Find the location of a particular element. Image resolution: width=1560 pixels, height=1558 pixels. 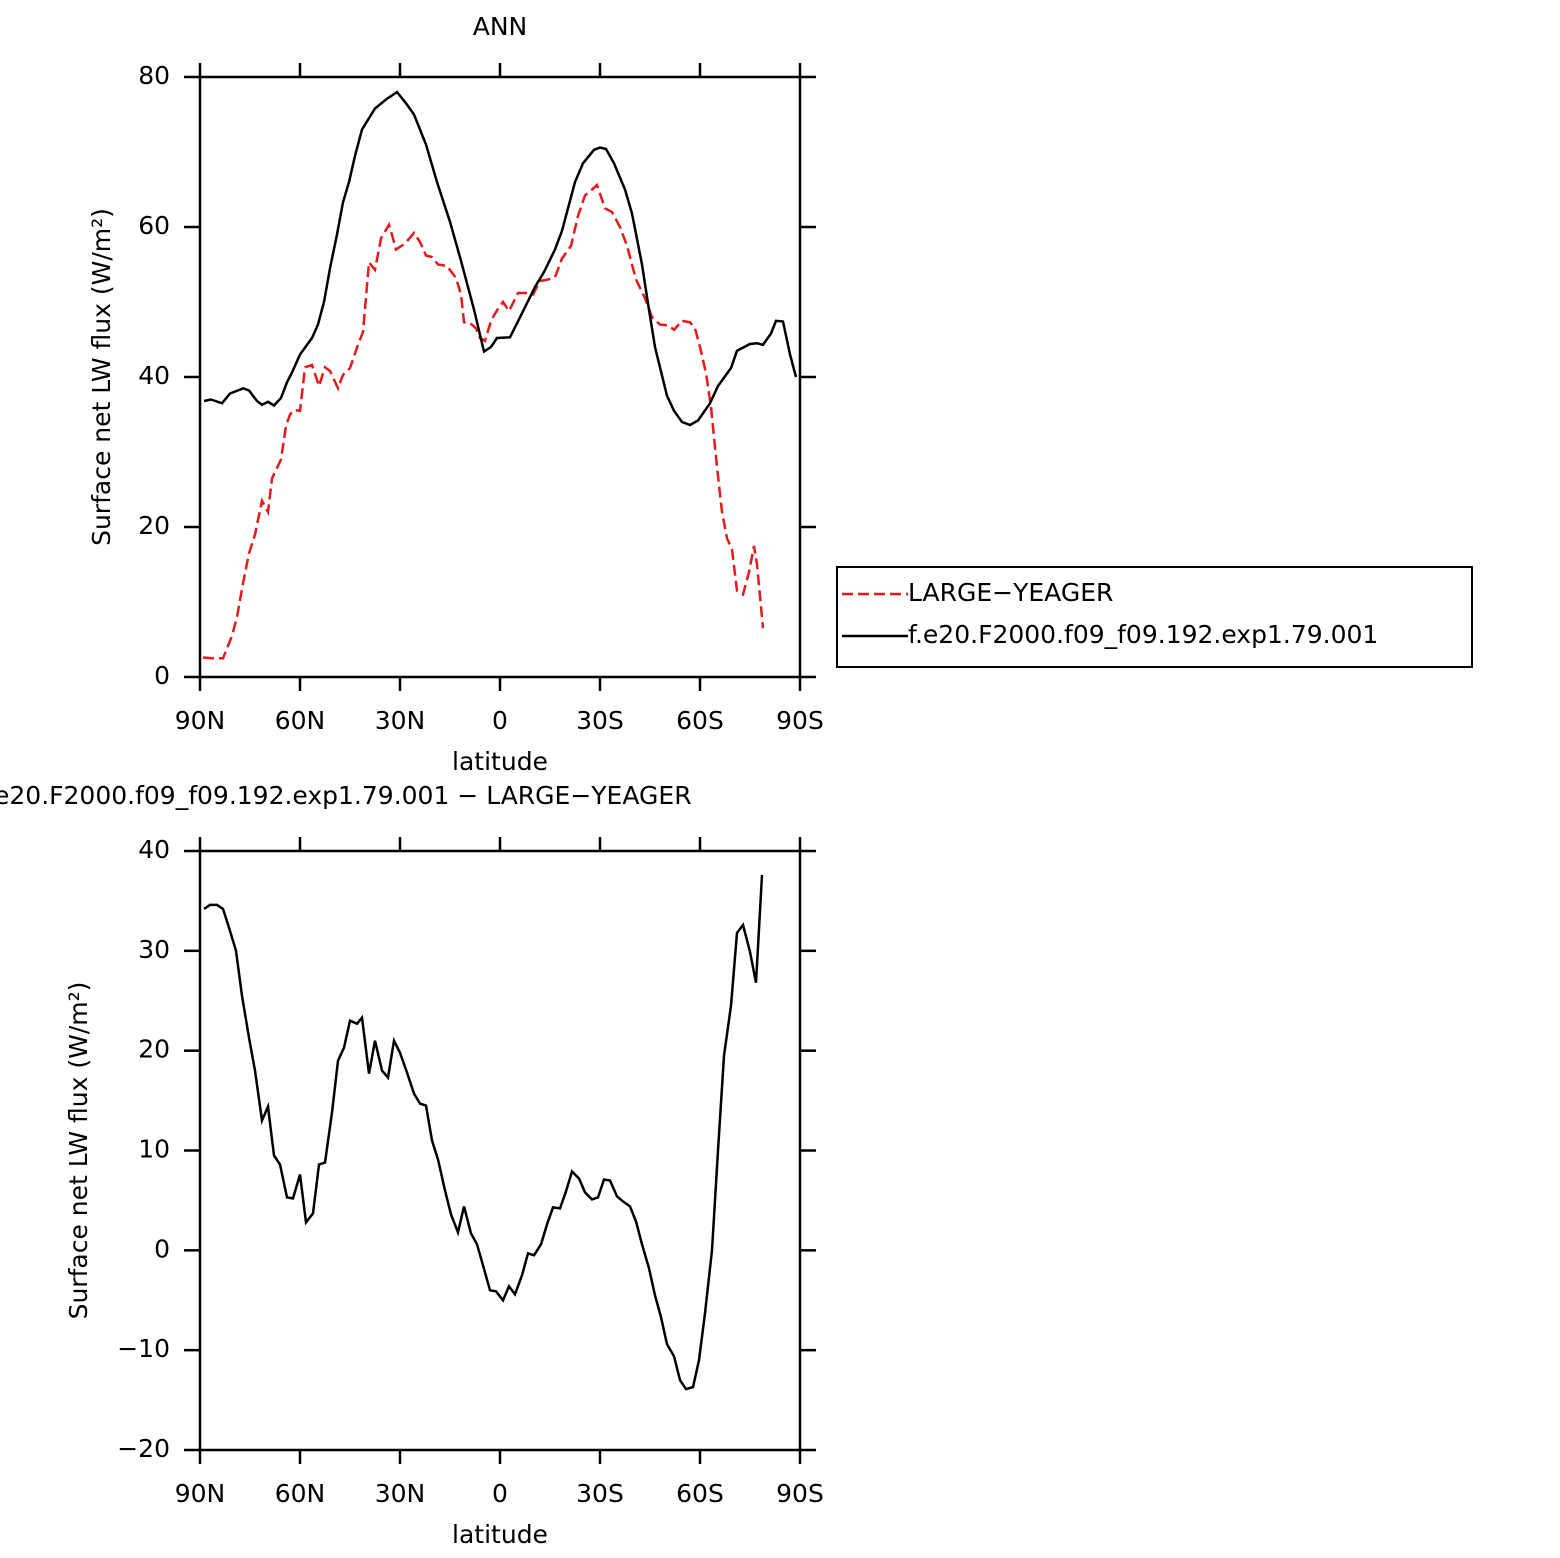

legend-label: f.e20.F2000.f09_f09.192.exp1.79.001 is located at coordinates (1143, 634).